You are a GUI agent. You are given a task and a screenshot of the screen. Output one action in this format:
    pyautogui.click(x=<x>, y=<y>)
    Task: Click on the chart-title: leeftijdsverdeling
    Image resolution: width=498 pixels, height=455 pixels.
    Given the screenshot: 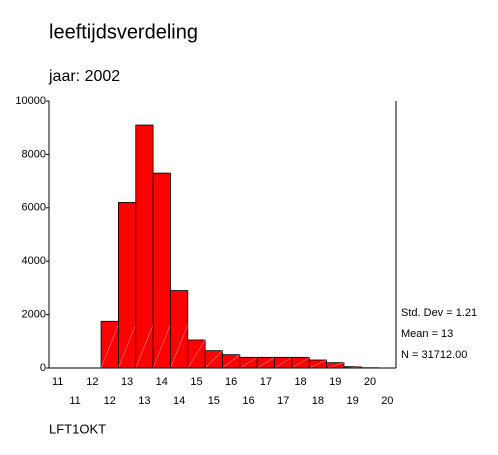 What is the action you would take?
    pyautogui.click(x=123, y=32)
    